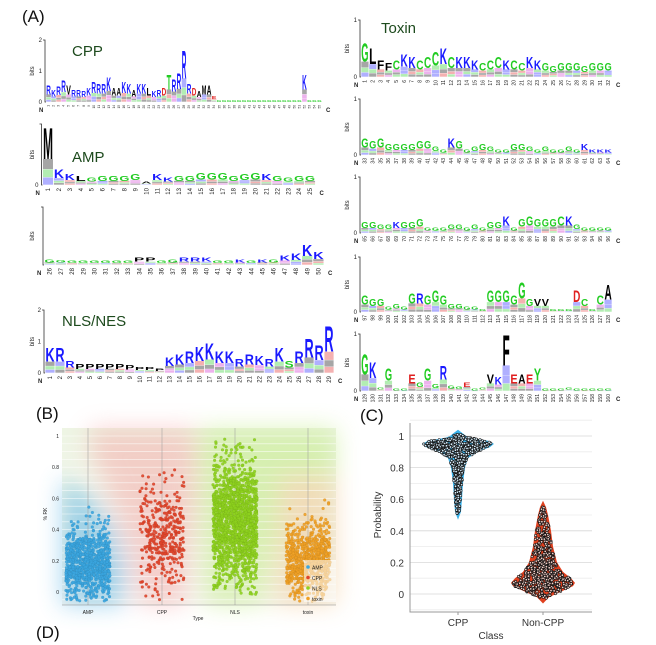  Describe the element at coordinates (348, 48) in the screenshot. I see `y-axis-label: bits` at that location.